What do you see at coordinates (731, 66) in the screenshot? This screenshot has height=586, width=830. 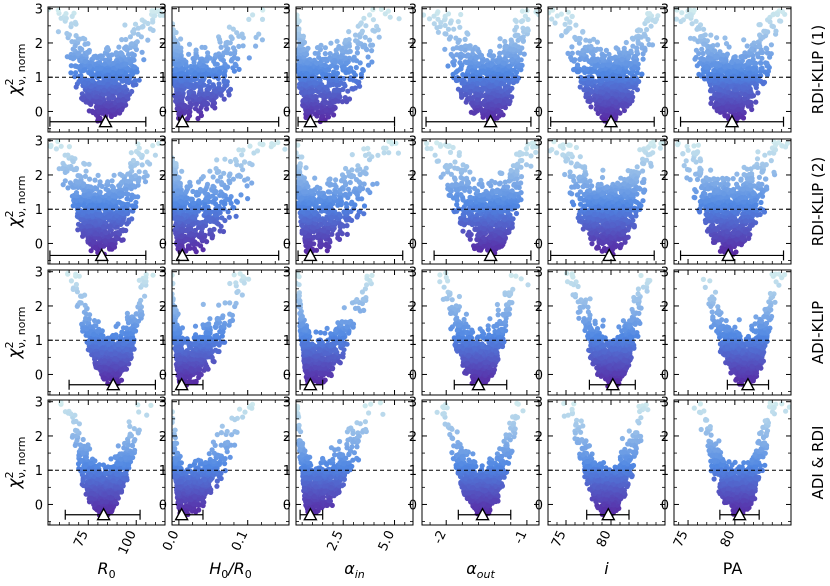 I see `scatter-points` at bounding box center [731, 66].